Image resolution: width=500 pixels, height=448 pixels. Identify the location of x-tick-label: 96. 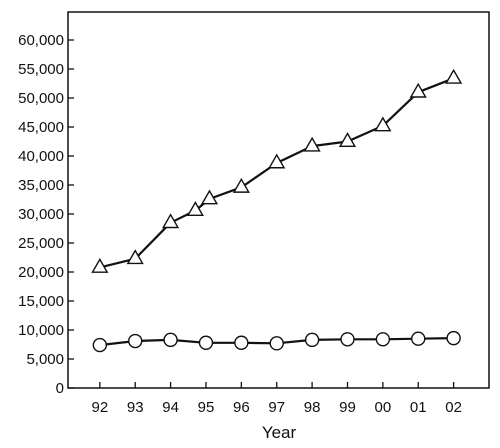
(241, 407).